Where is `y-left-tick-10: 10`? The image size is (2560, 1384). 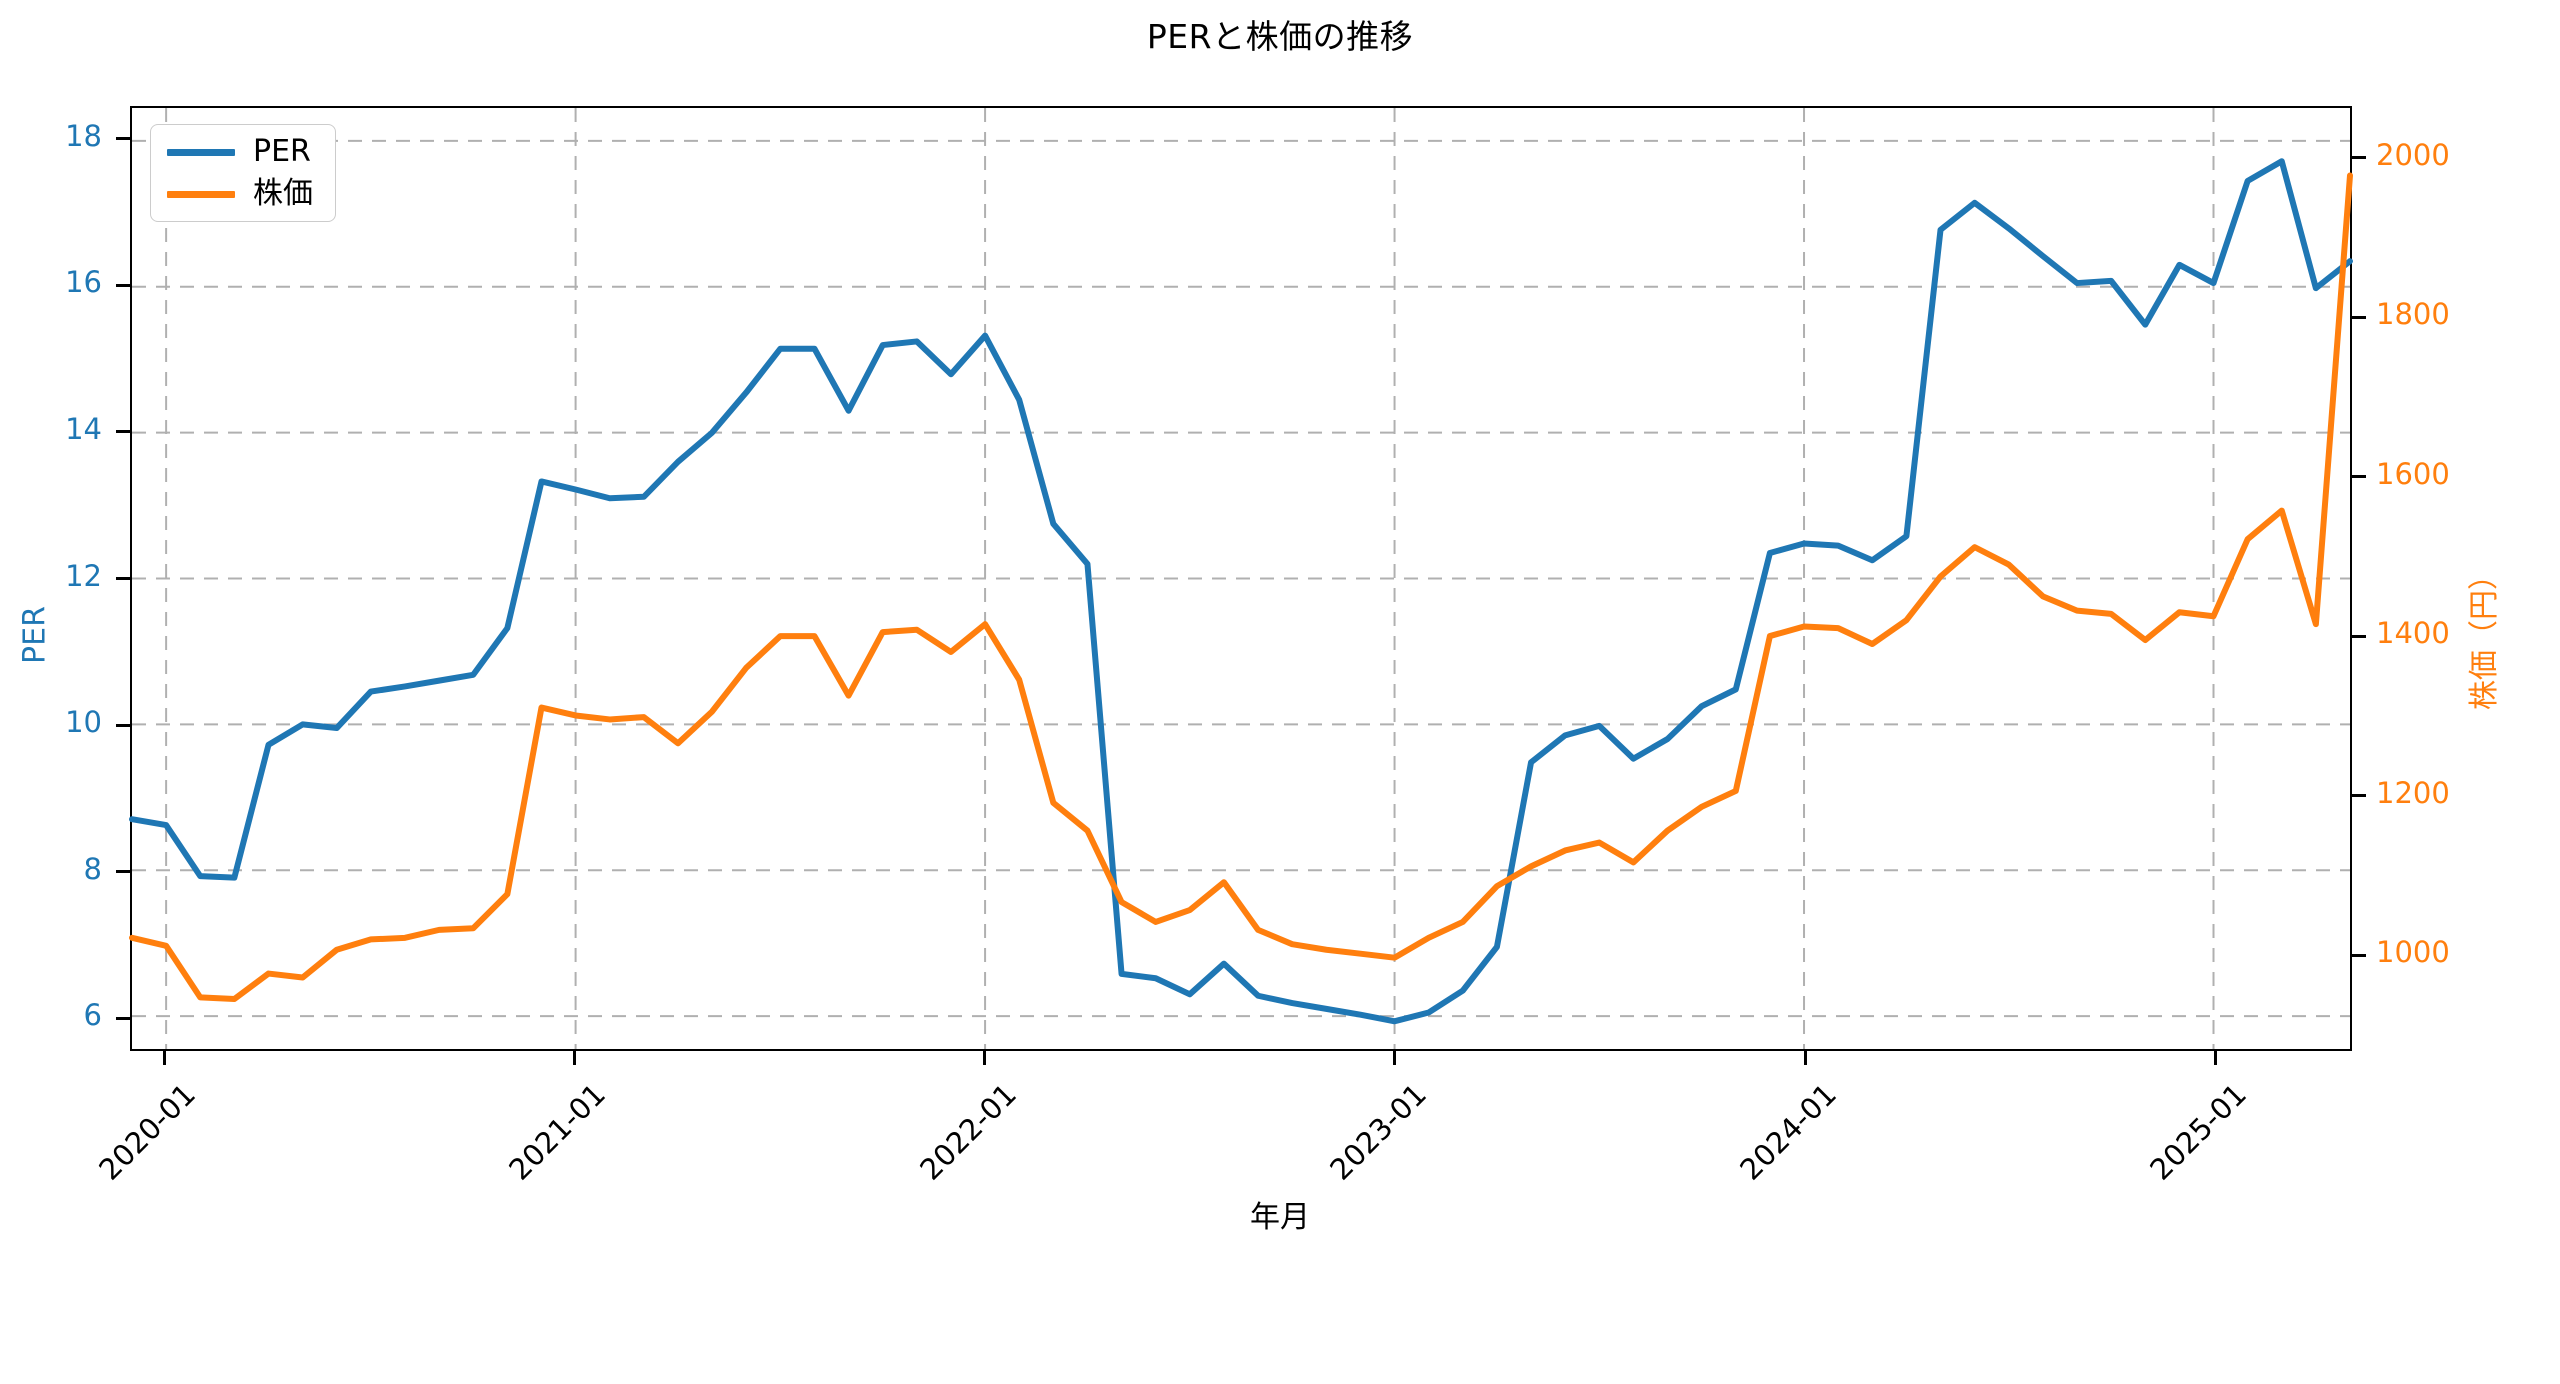 y-left-tick-10: 10 is located at coordinates (83, 722).